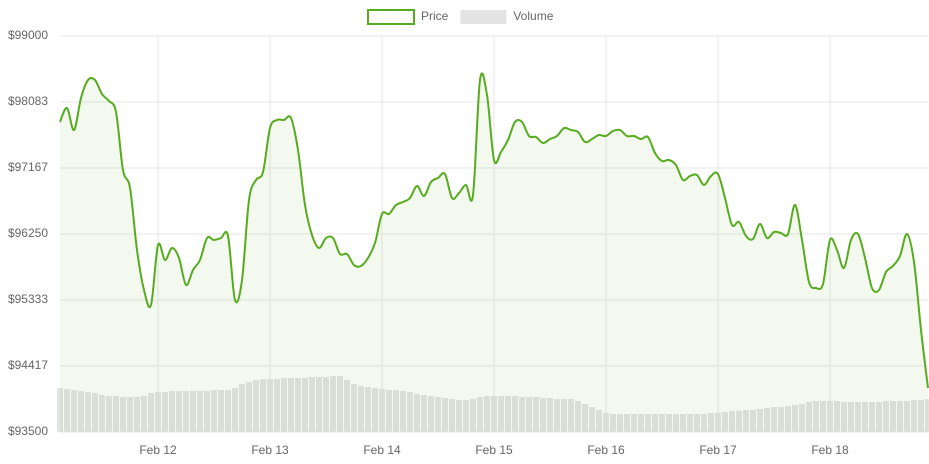 This screenshot has height=464, width=929. What do you see at coordinates (494, 450) in the screenshot?
I see `x-tick-label: Feb 15` at bounding box center [494, 450].